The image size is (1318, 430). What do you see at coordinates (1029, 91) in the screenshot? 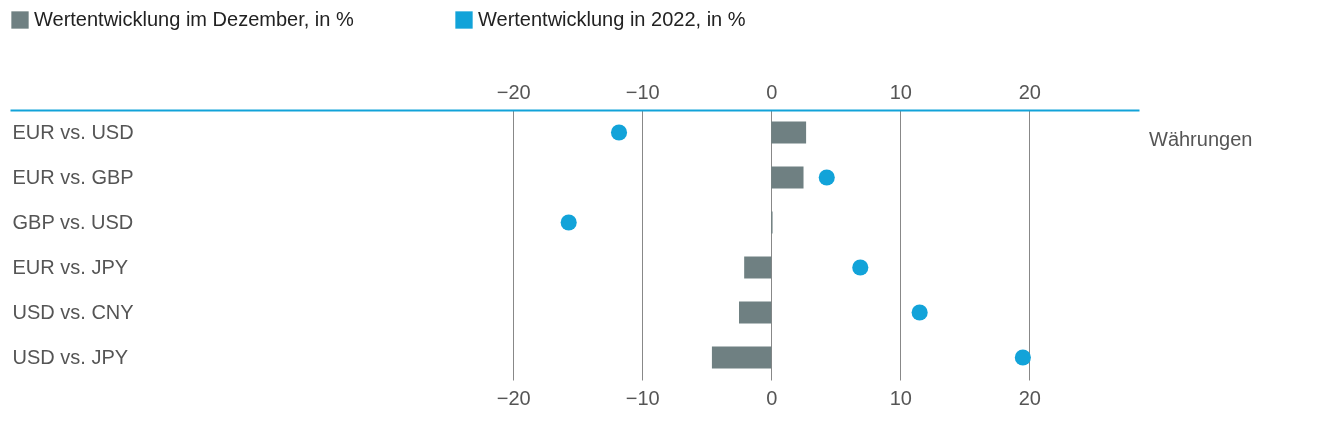
I see `x-tick-label: 20` at bounding box center [1029, 91].